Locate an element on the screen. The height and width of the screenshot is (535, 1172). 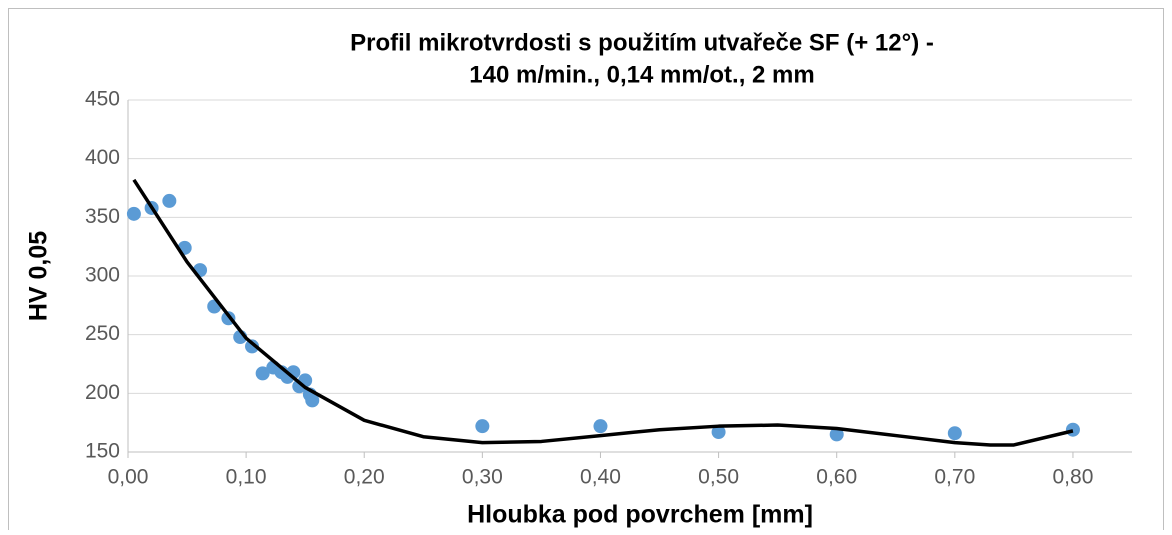
y-tick-label: 250 is located at coordinates (102, 333).